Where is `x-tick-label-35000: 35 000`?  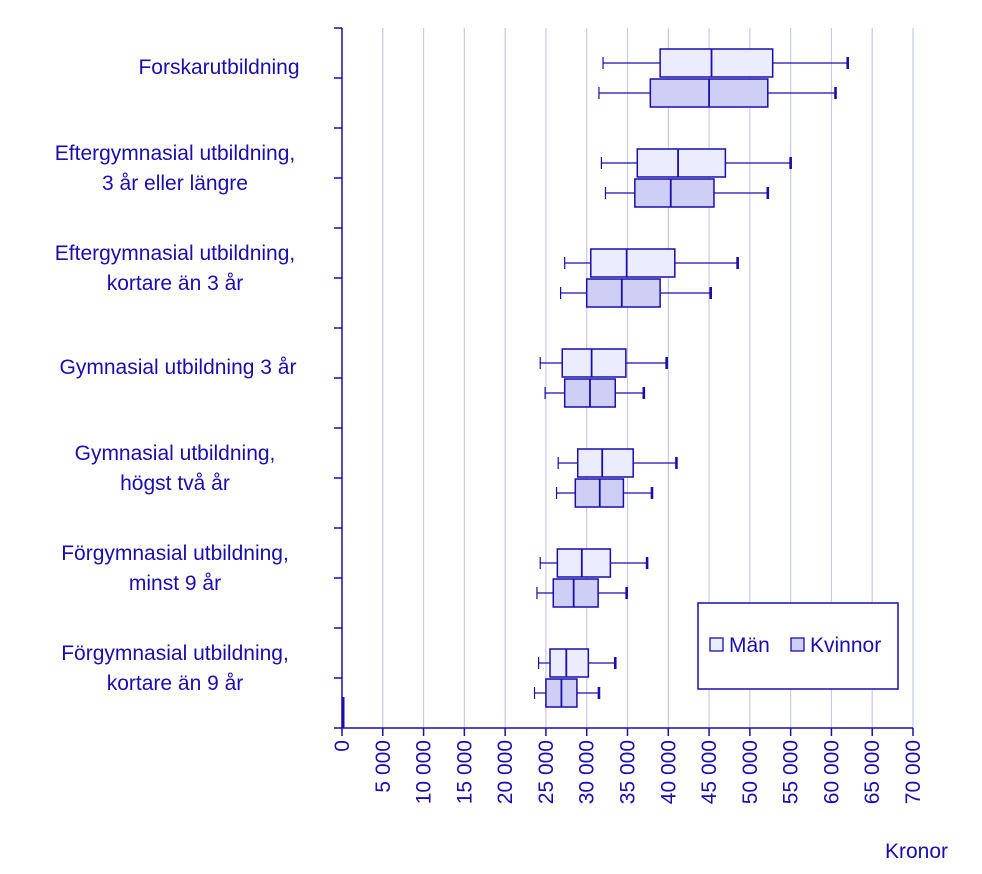
x-tick-label-35000: 35 000 is located at coordinates (628, 772).